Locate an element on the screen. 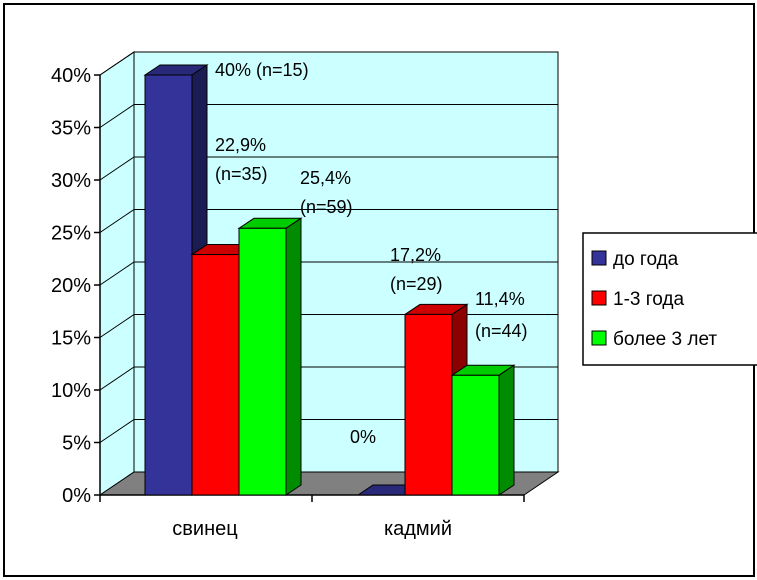 This screenshot has height=580, width=757. data-label: 0% is located at coordinates (363, 437).